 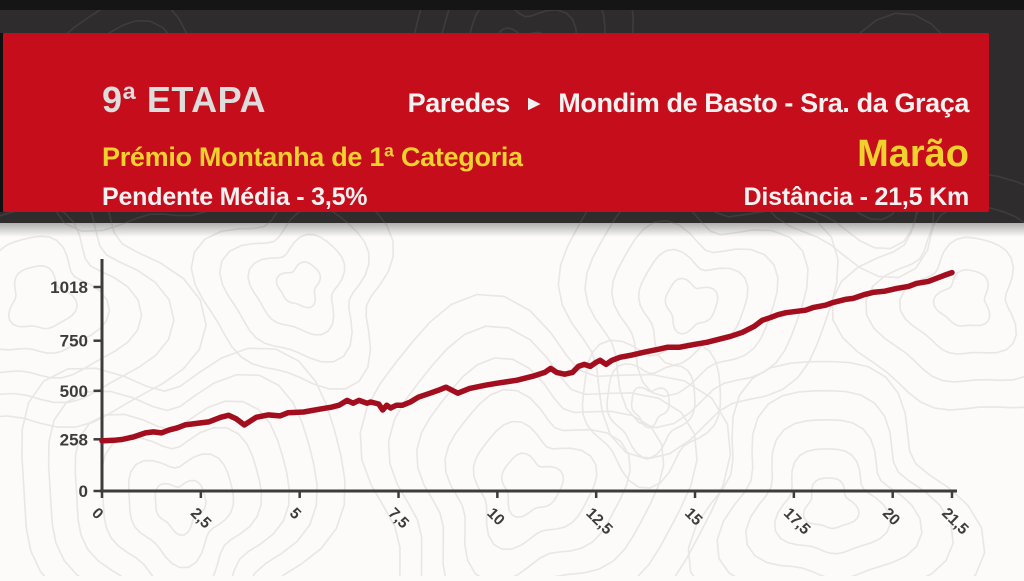 What do you see at coordinates (856, 197) in the screenshot?
I see `distance-value: Distância - 21,5 Km` at bounding box center [856, 197].